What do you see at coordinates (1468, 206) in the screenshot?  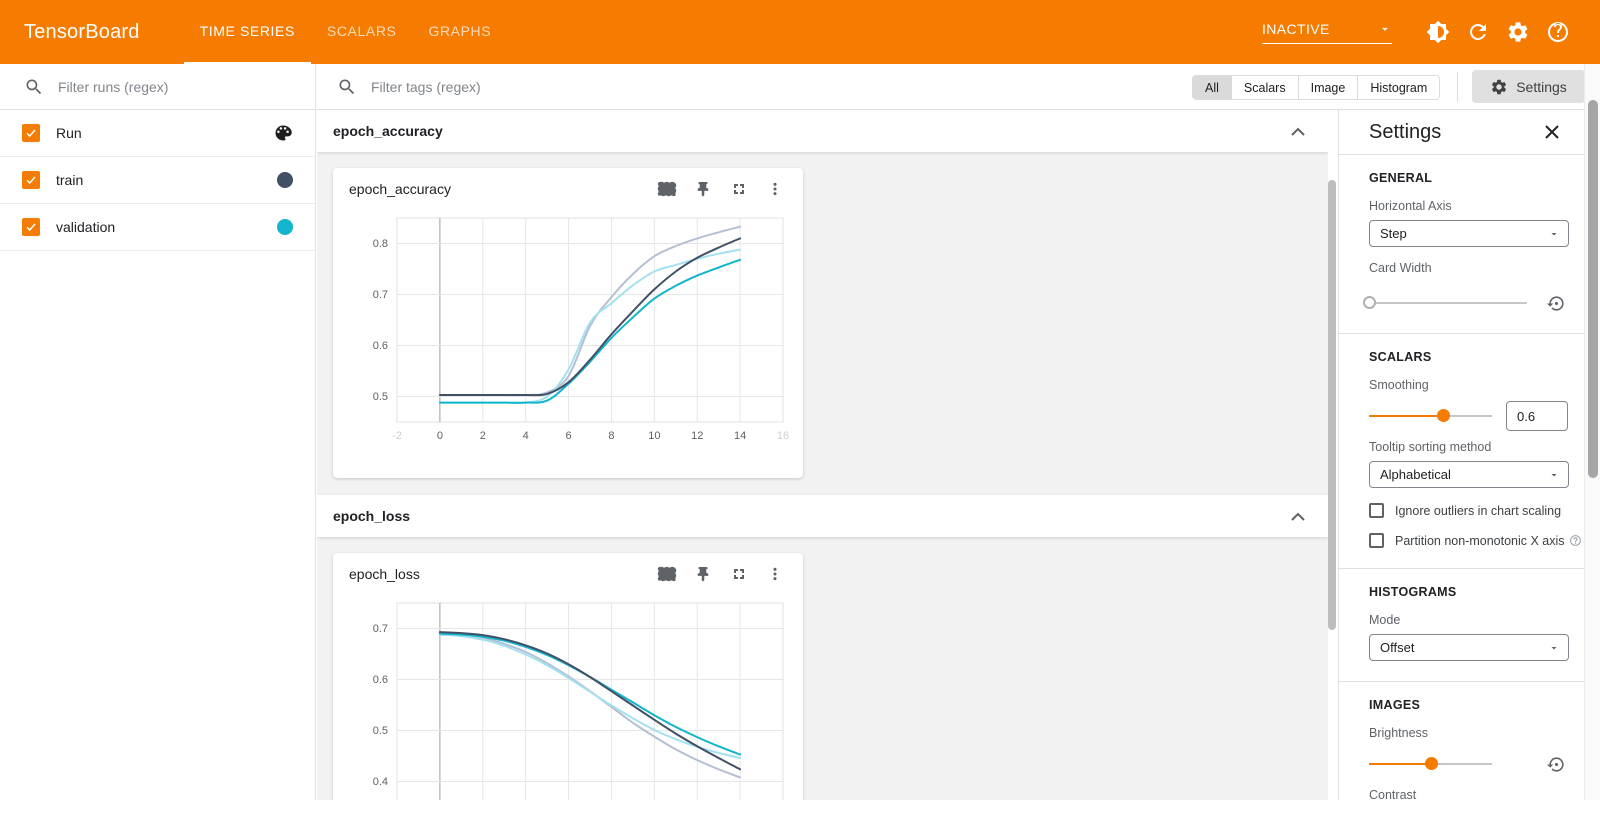 I see `horizontal-axis-label: Horizontal Axis` at bounding box center [1468, 206].